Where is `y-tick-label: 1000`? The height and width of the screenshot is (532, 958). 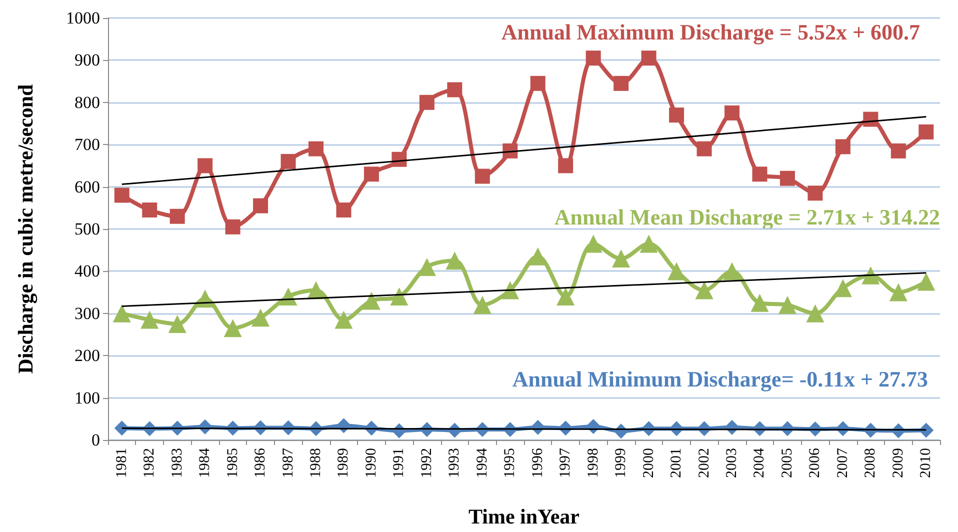 y-tick-label: 1000 is located at coordinates (83, 18).